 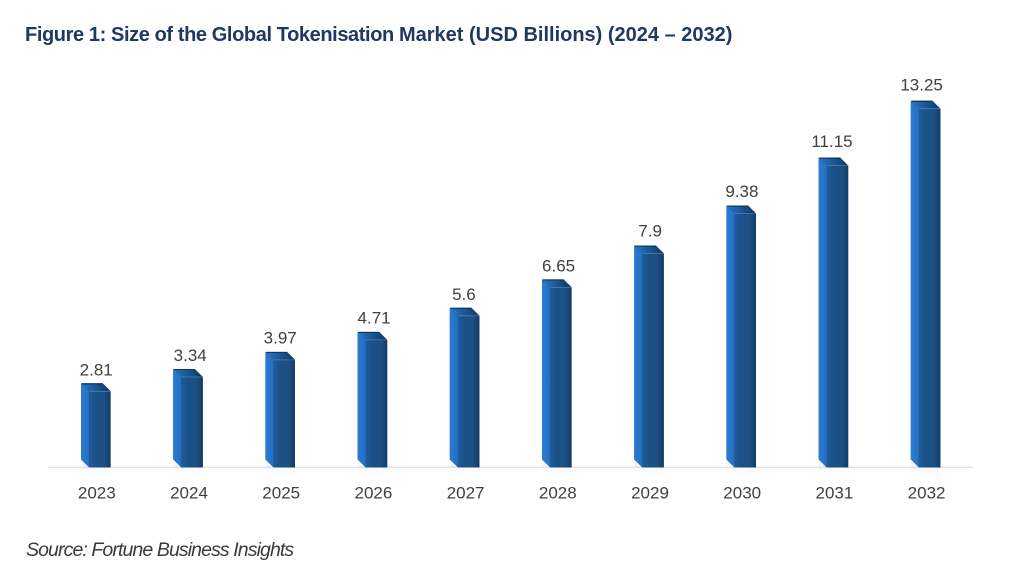 I want to click on svg-text: 7.9, so click(x=650, y=231).